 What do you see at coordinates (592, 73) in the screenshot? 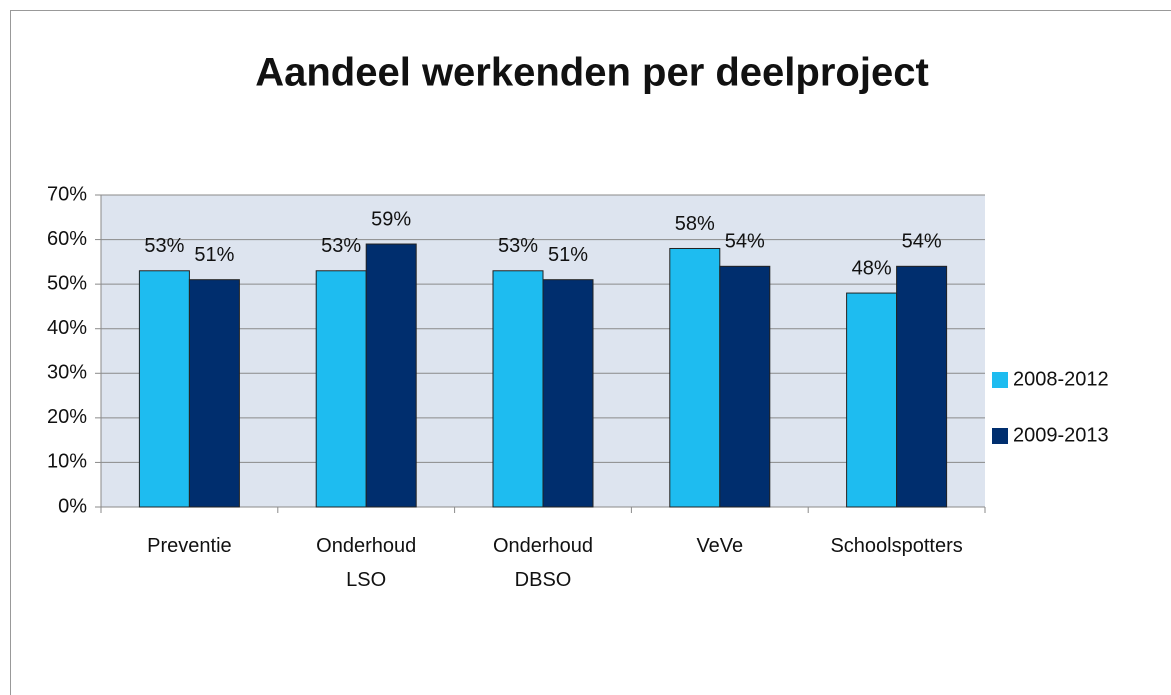
I see `chart-title: Aandeel werkenden per deelproject` at bounding box center [592, 73].